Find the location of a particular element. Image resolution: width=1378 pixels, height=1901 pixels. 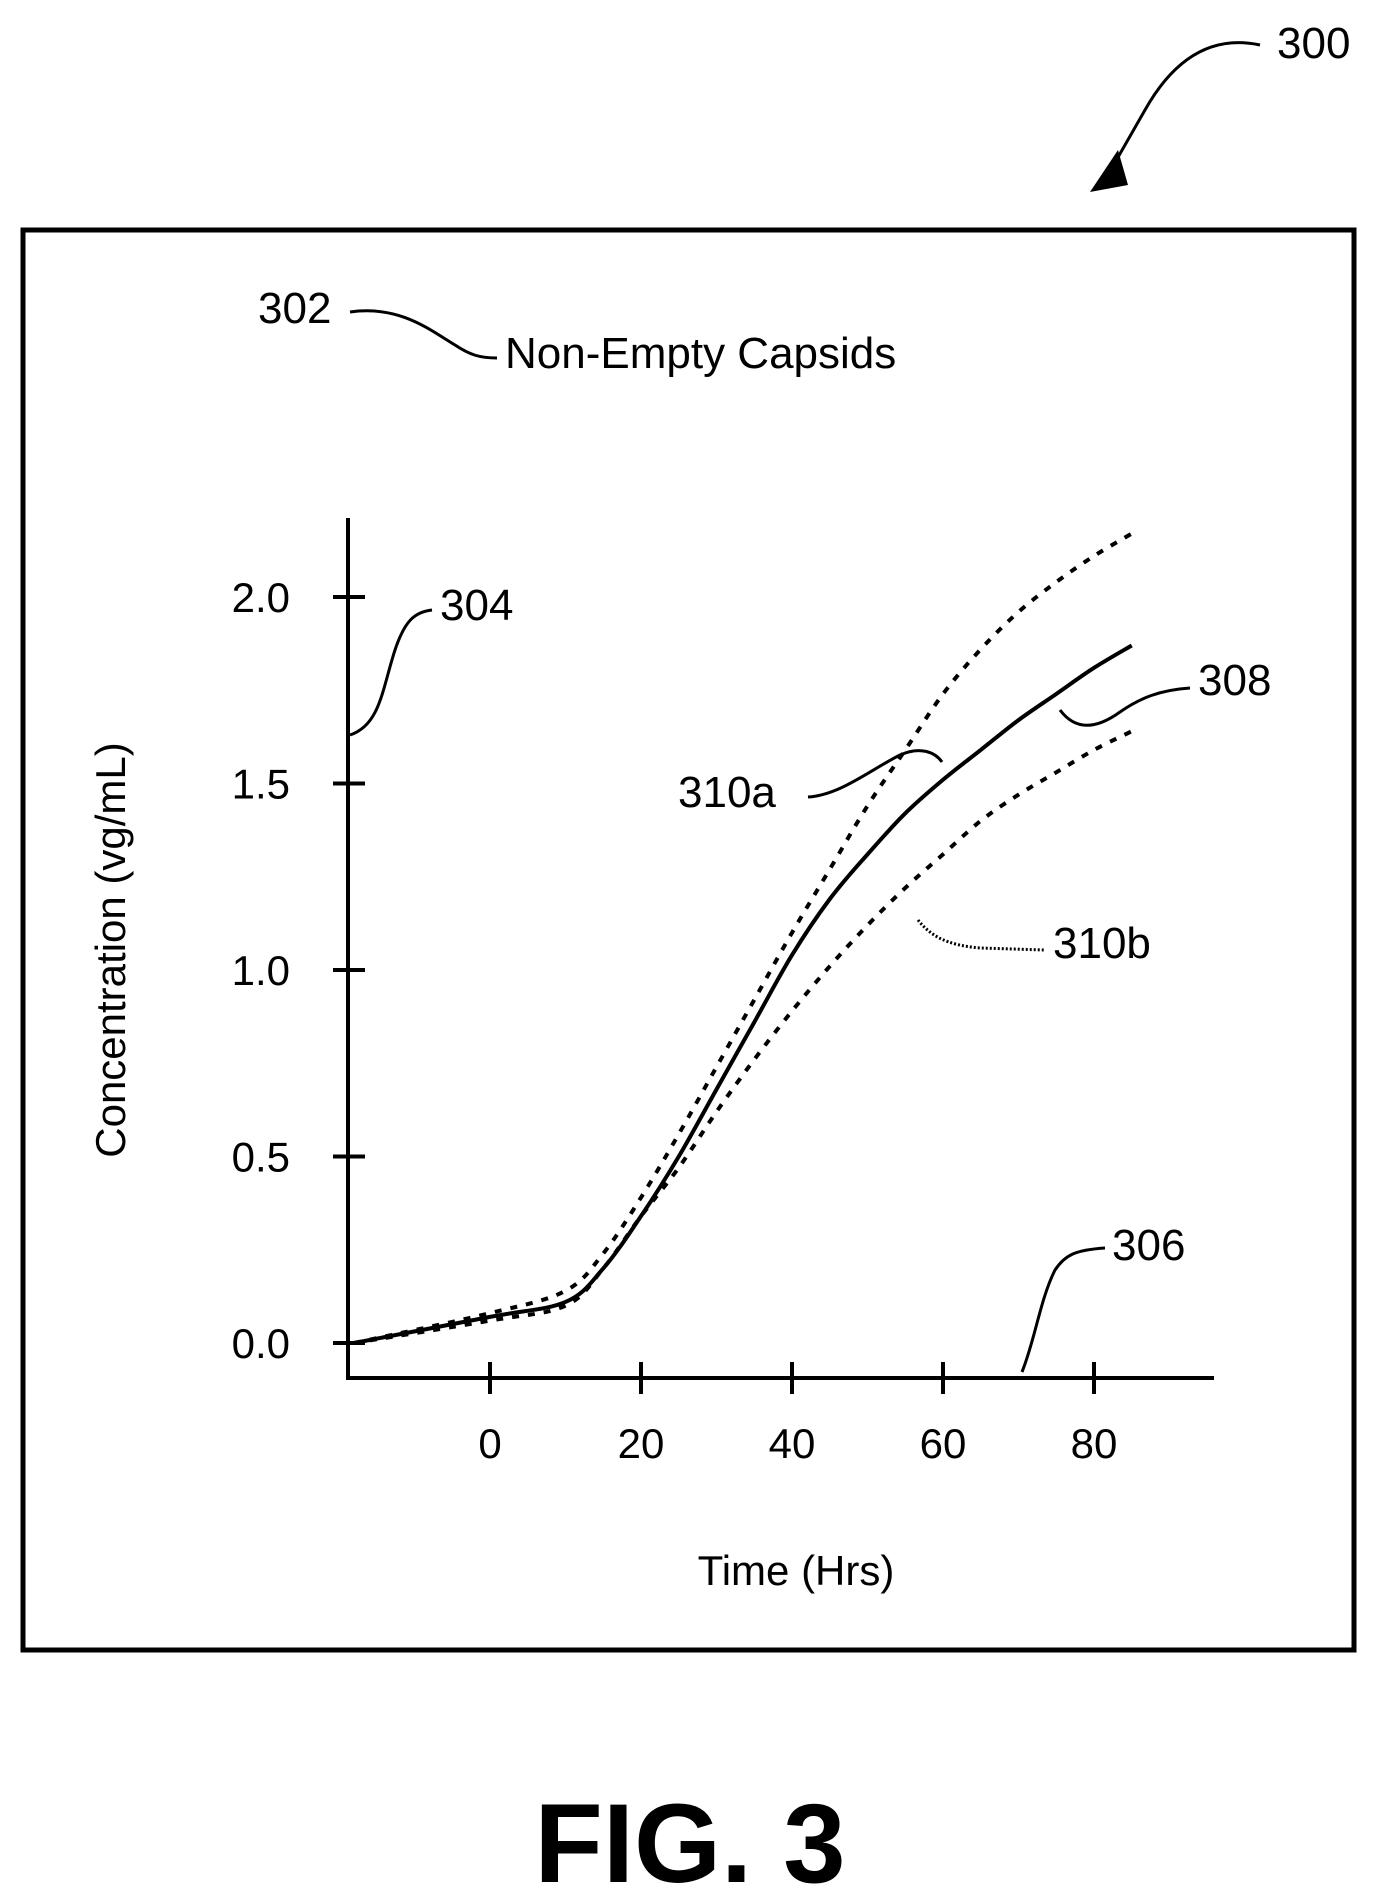

figure-arrow-head is located at coordinates (1109, 171).